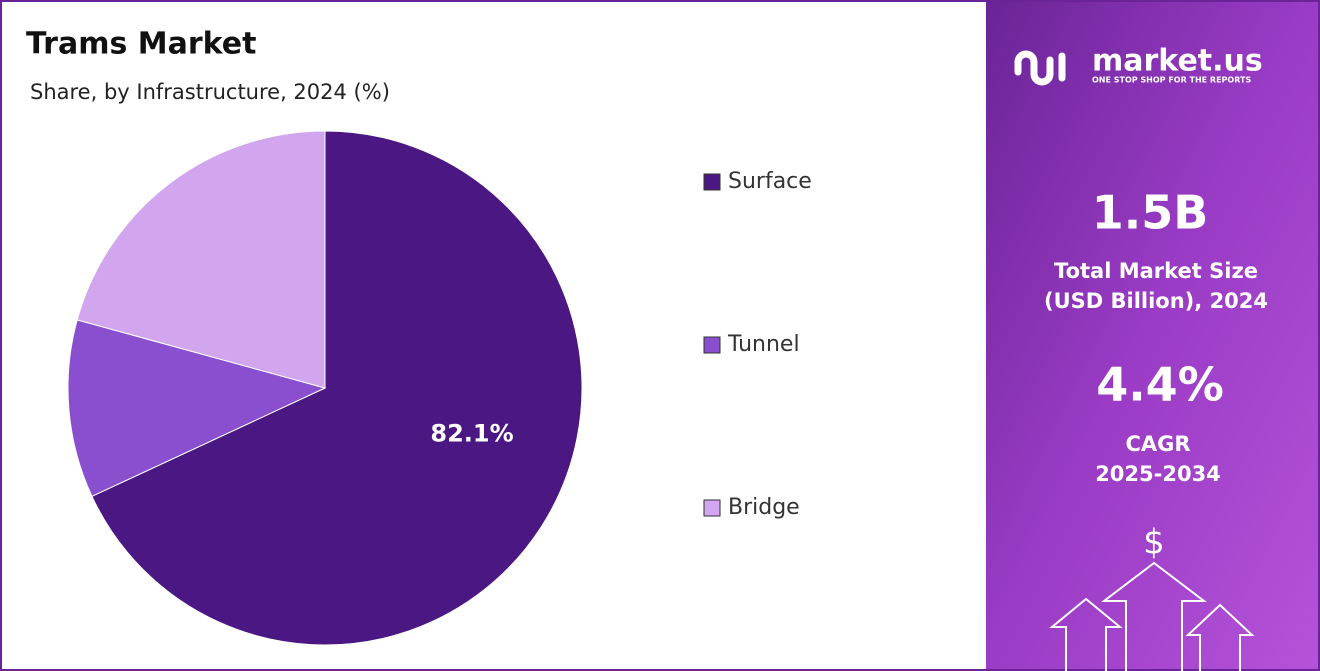 This screenshot has width=1320, height=671. I want to click on market-size-label: (USD Billion), 2024, so click(1156, 301).